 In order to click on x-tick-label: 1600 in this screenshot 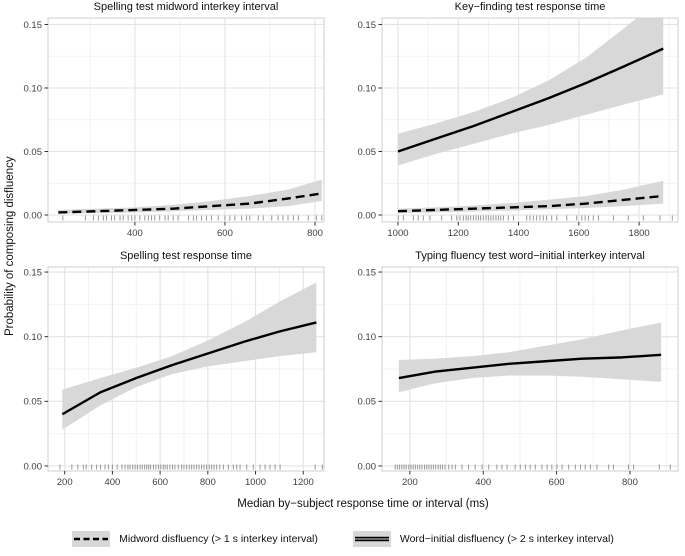, I will do `click(578, 233)`.